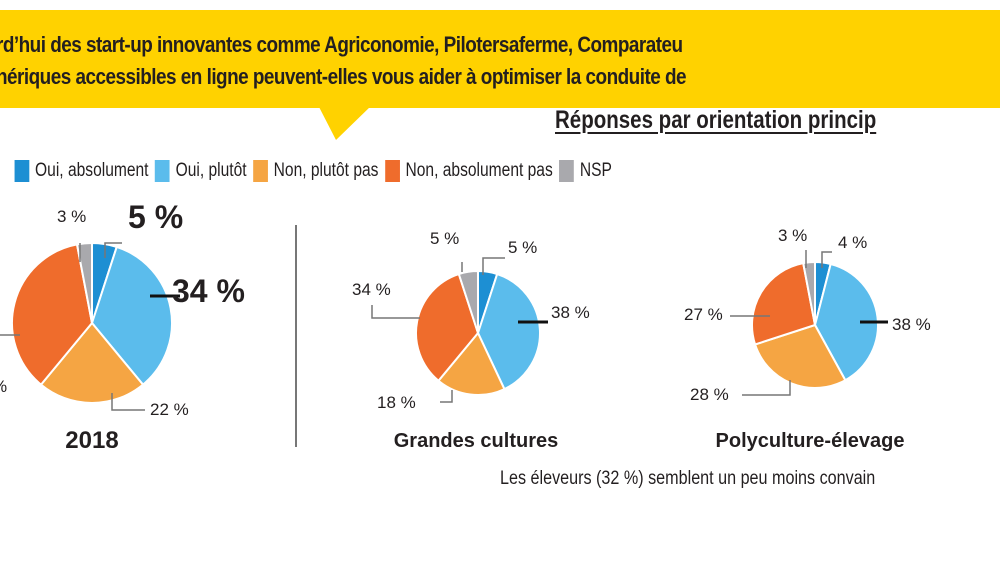 The width and height of the screenshot is (1000, 561). Describe the element at coordinates (396, 402) in the screenshot. I see `pie-1-label-2: 18 %` at that location.